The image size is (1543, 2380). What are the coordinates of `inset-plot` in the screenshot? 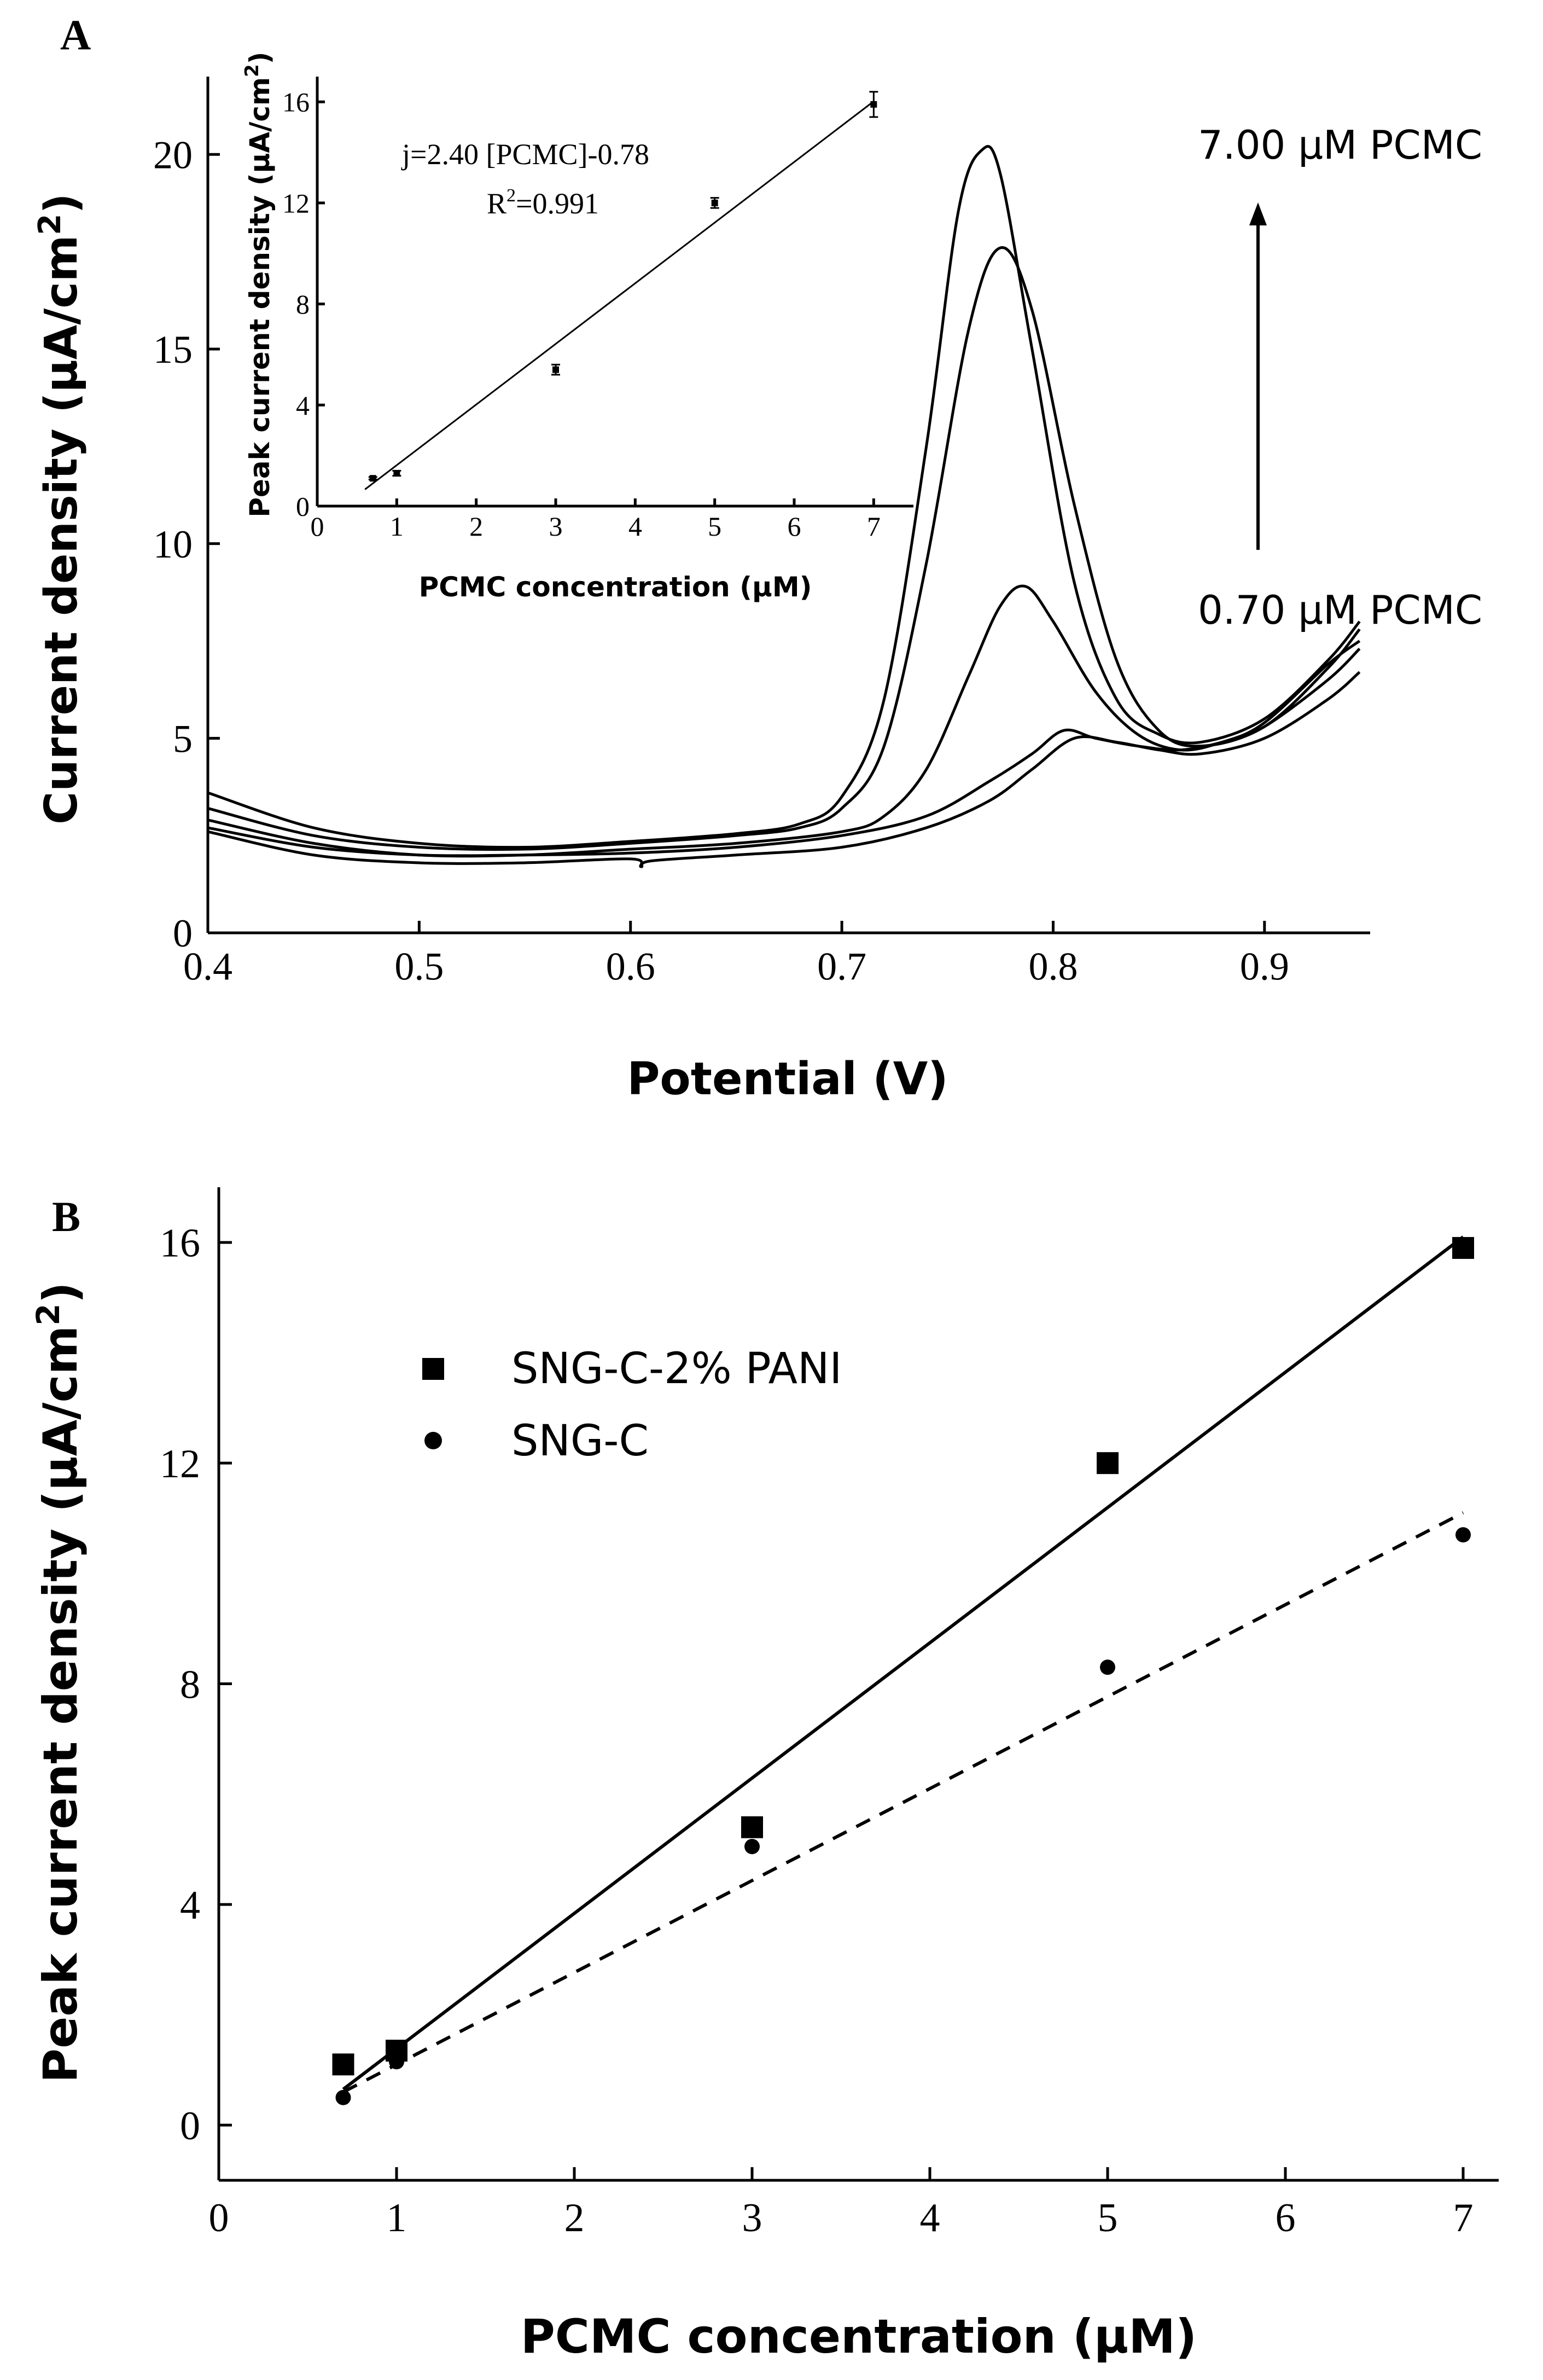 It's located at (621, 291).